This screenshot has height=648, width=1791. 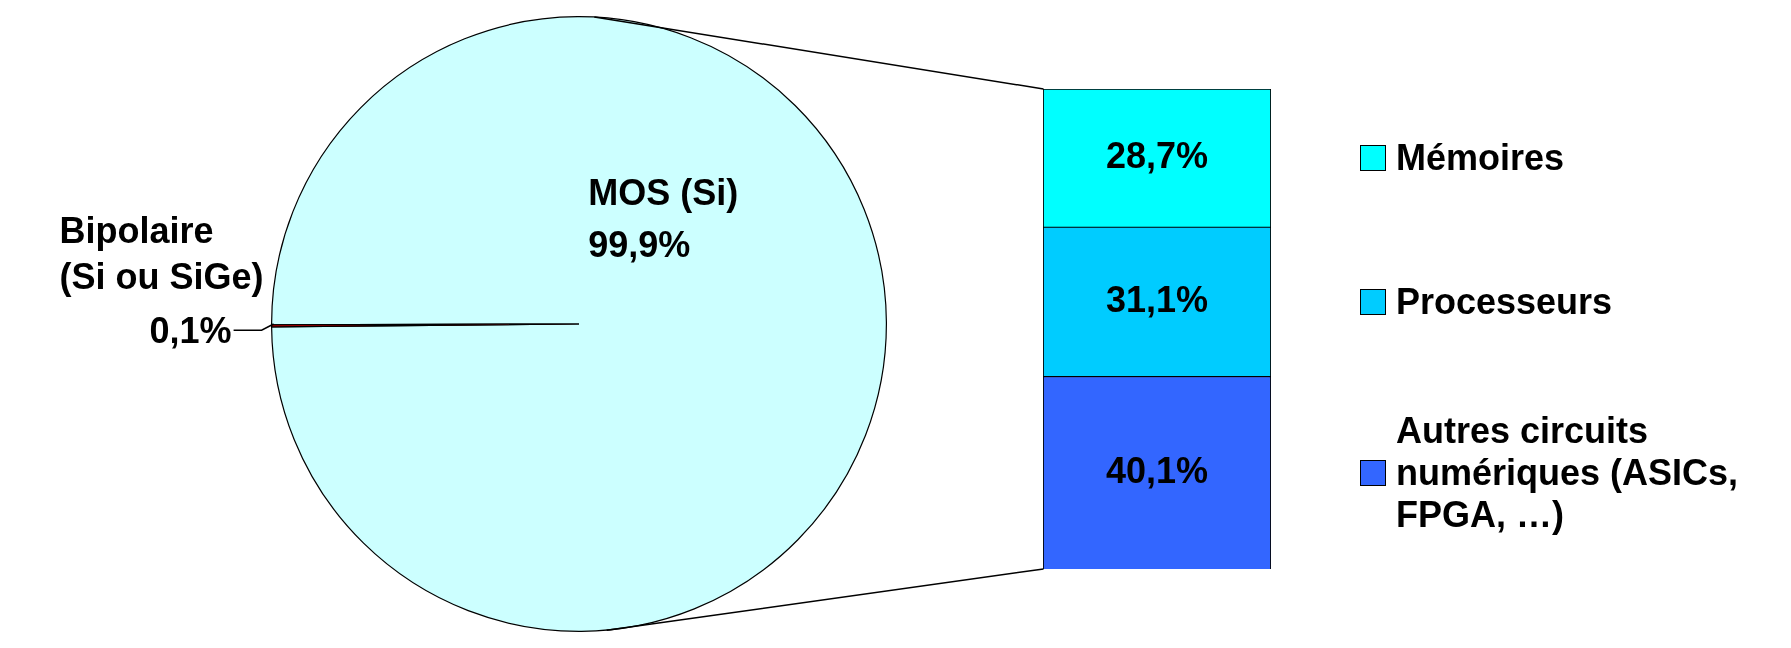 What do you see at coordinates (1157, 155) in the screenshot?
I see `data-label: 28,7%` at bounding box center [1157, 155].